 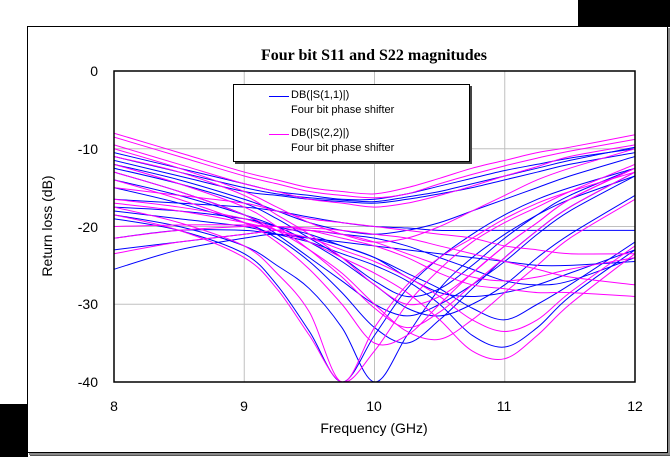 I want to click on y-tick-label: -20, so click(x=87, y=227).